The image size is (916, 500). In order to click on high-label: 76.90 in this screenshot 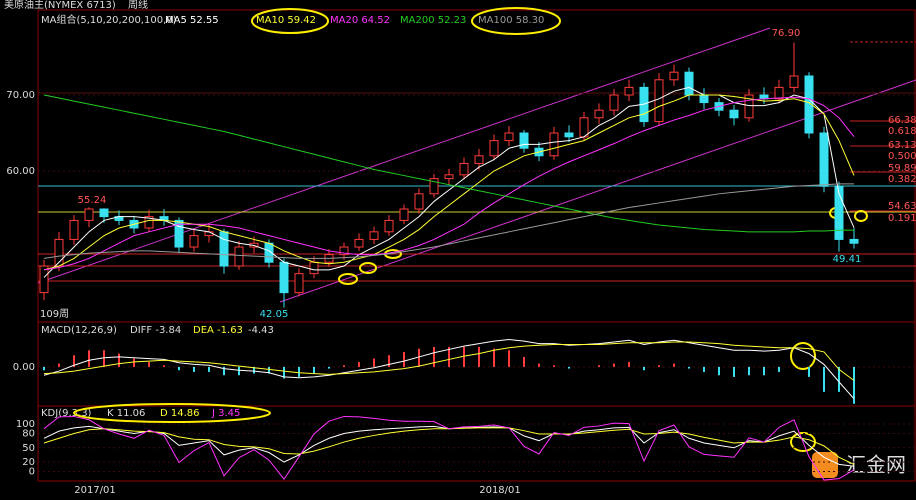, I will do `click(786, 33)`.